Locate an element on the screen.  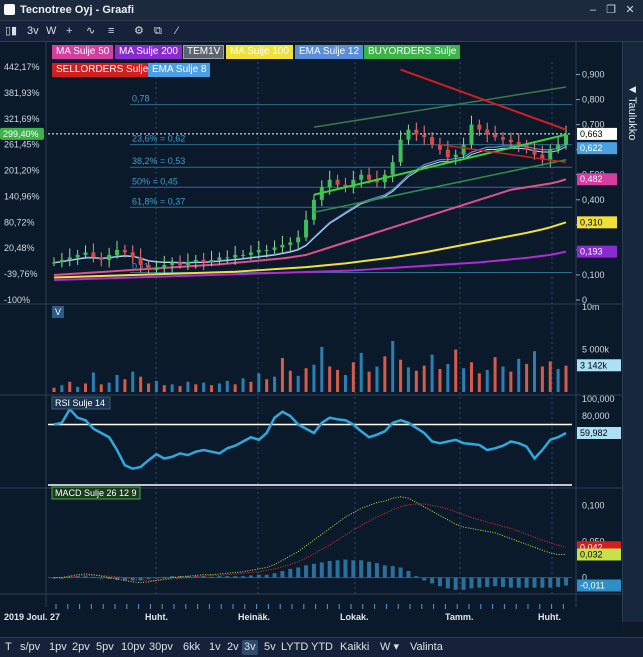
period-button-5pv: 5pv is located at coordinates (105, 647).